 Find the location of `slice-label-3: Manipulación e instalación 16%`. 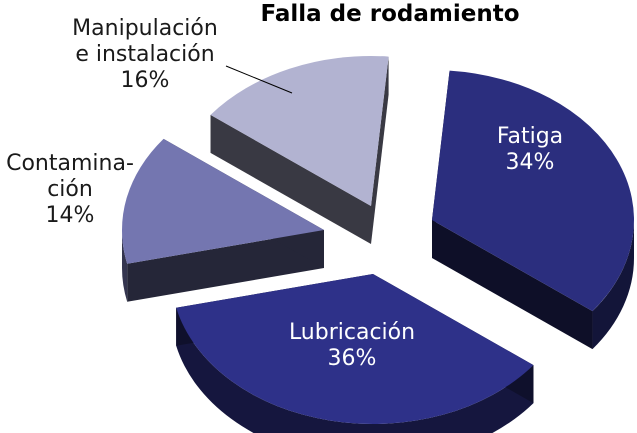

slice-label-3: Manipulación e instalación 16% is located at coordinates (145, 54).